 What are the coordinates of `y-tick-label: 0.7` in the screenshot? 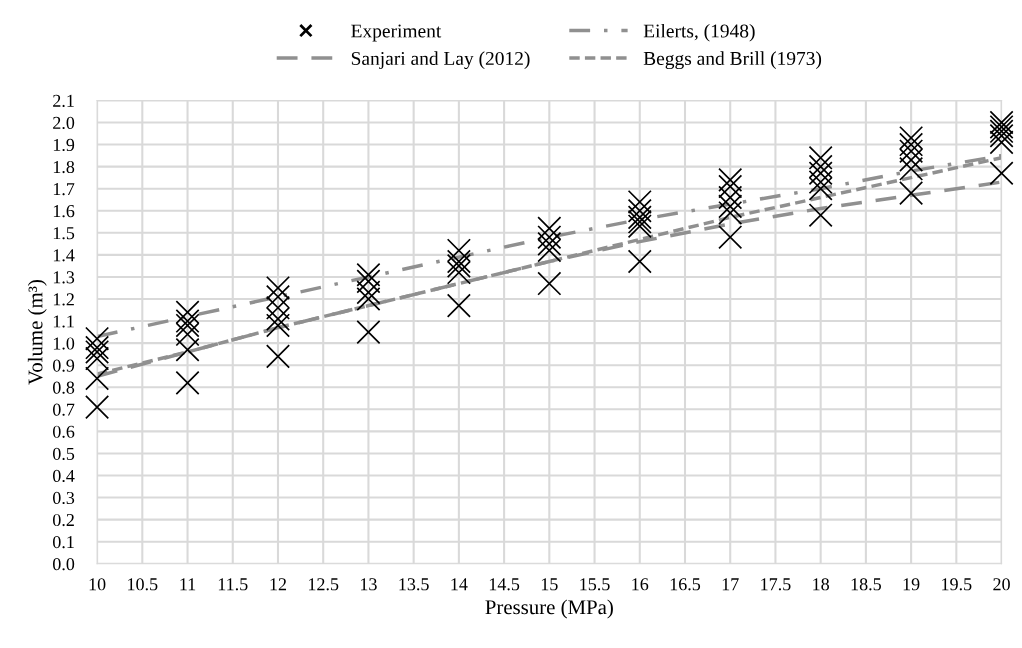 It's located at (63, 409).